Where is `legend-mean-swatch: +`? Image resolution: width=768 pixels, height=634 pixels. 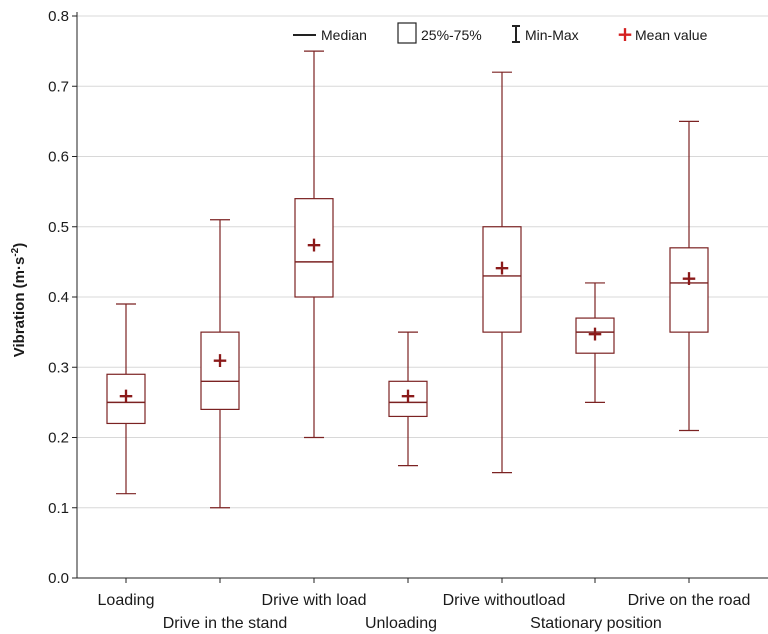
legend-mean-swatch: + is located at coordinates (625, 34).